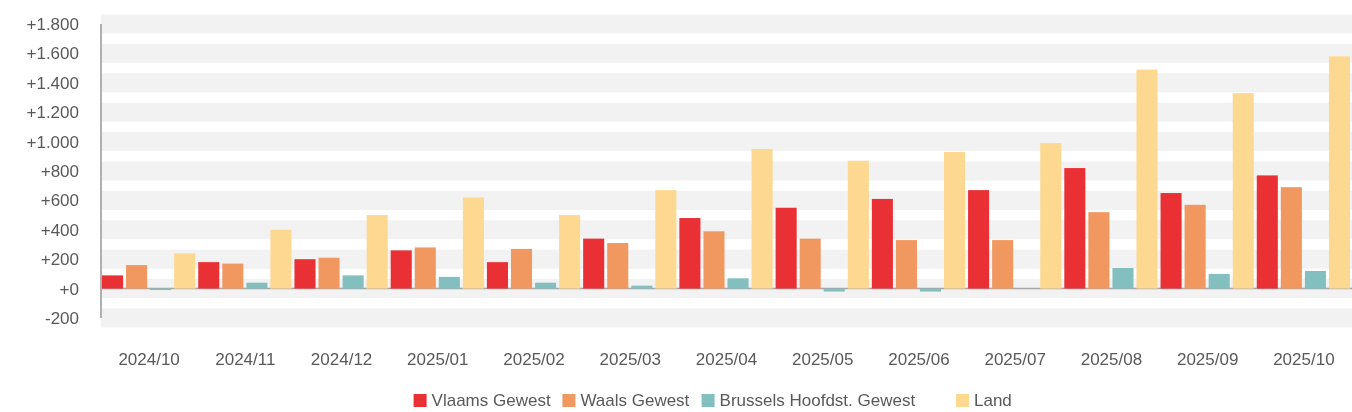 The image size is (1352, 412). Describe the element at coordinates (726, 359) in the screenshot. I see `x-tick-label: 2025/04` at that location.